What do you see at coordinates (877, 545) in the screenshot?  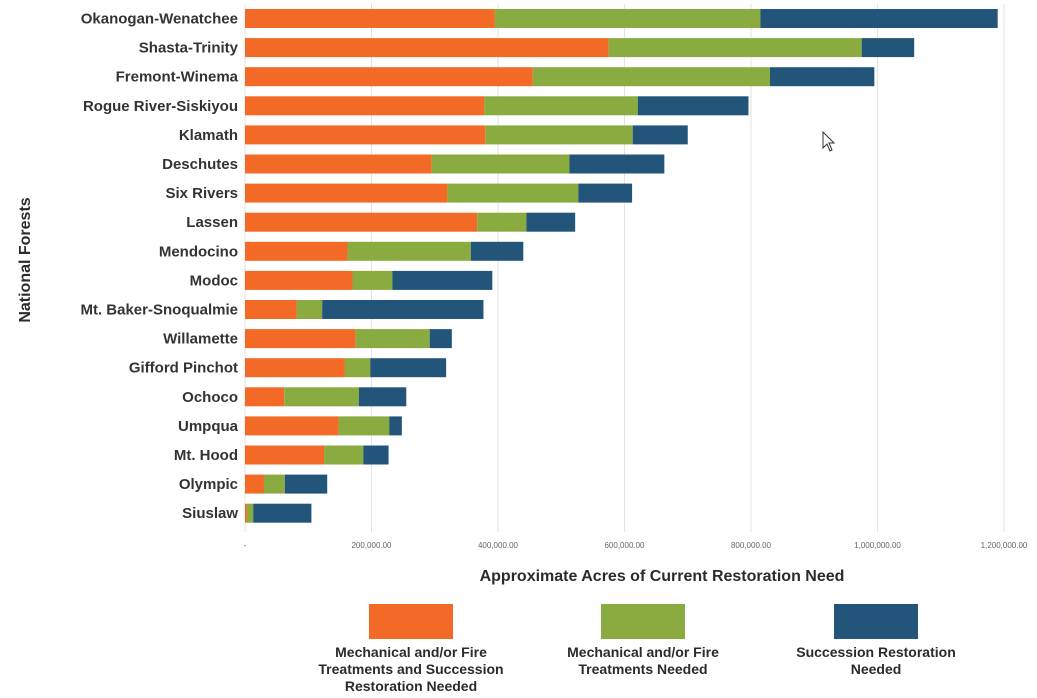 I see `x-tick-label: 1,000,000.00` at bounding box center [877, 545].